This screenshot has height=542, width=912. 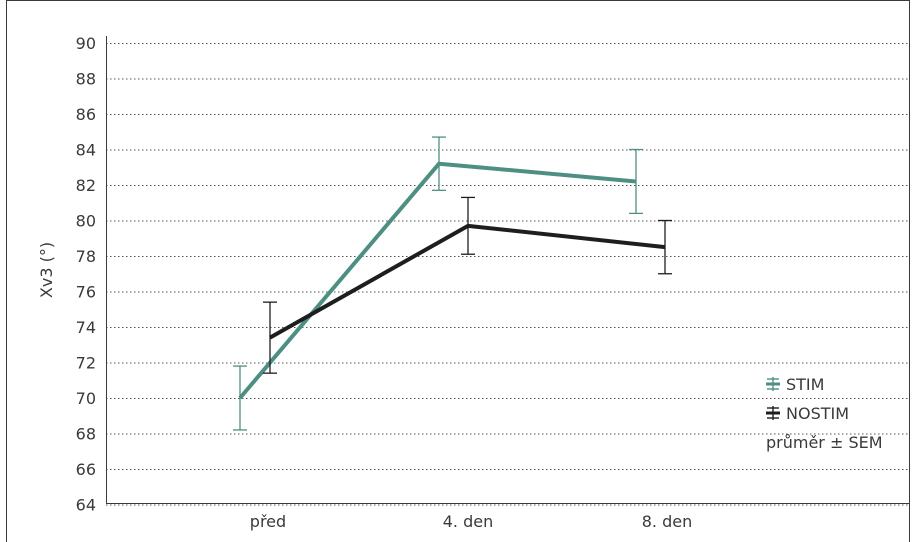 What do you see at coordinates (86, 150) in the screenshot?
I see `y-tick-label: 84` at bounding box center [86, 150].